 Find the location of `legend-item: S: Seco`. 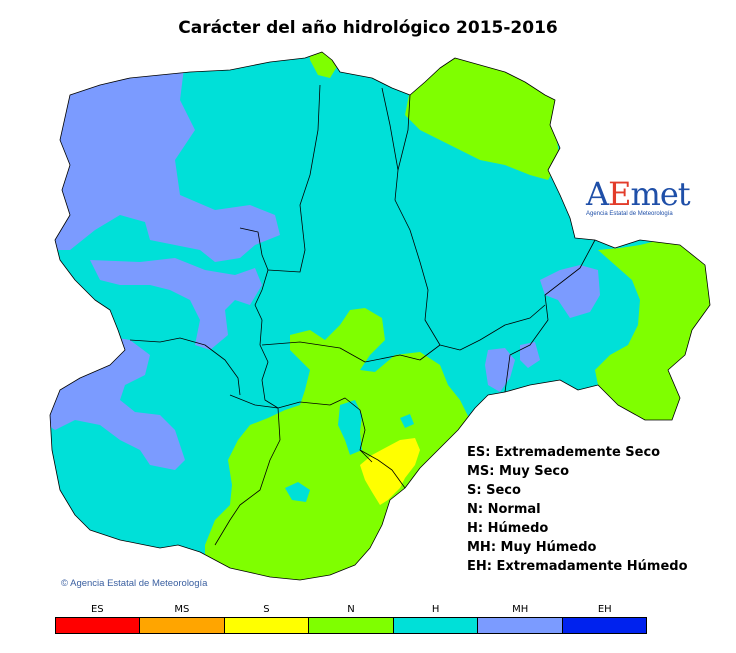

legend-item: S: Seco is located at coordinates (494, 490).